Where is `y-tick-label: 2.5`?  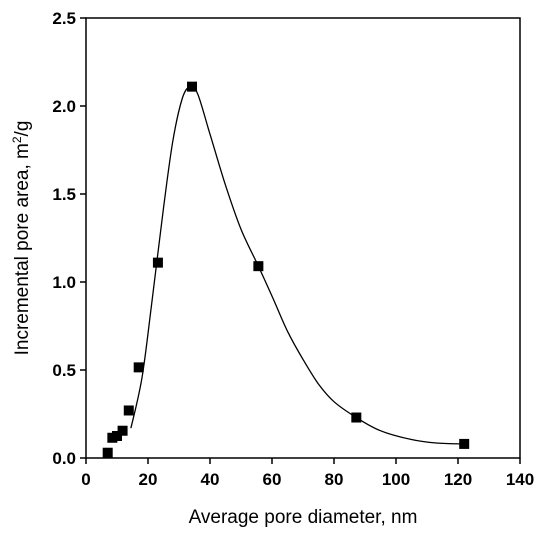
y-tick-label: 2.5 is located at coordinates (64, 18).